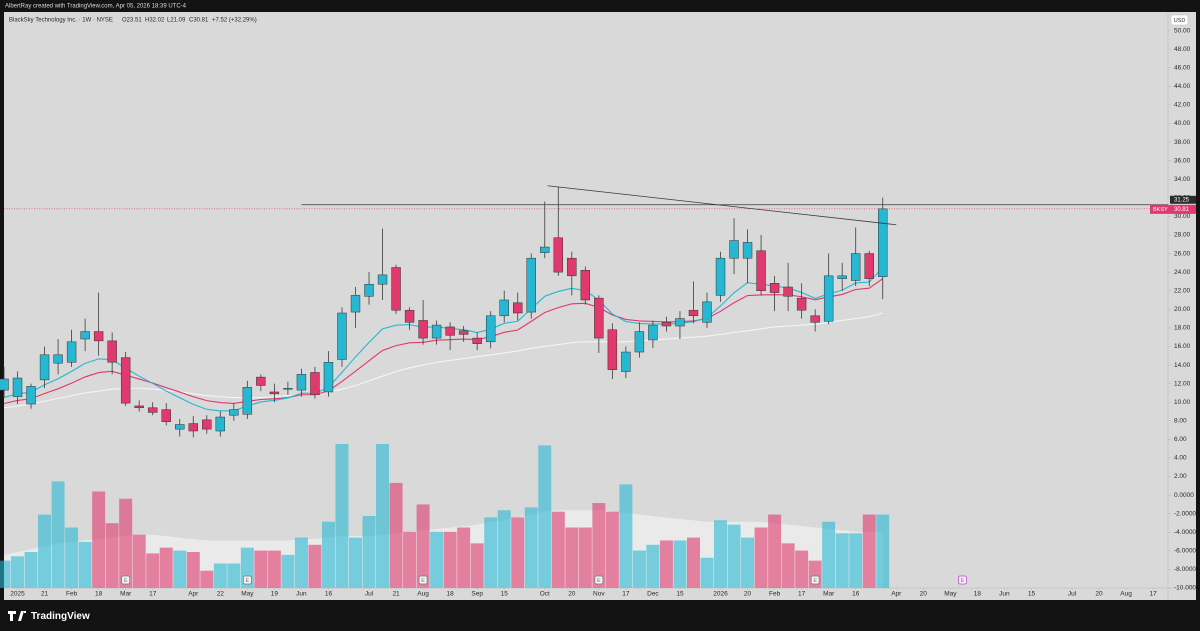 The width and height of the screenshot is (1200, 631). What do you see at coordinates (1182, 210) in the screenshot?
I see `last-price-label: 30.81` at bounding box center [1182, 210].